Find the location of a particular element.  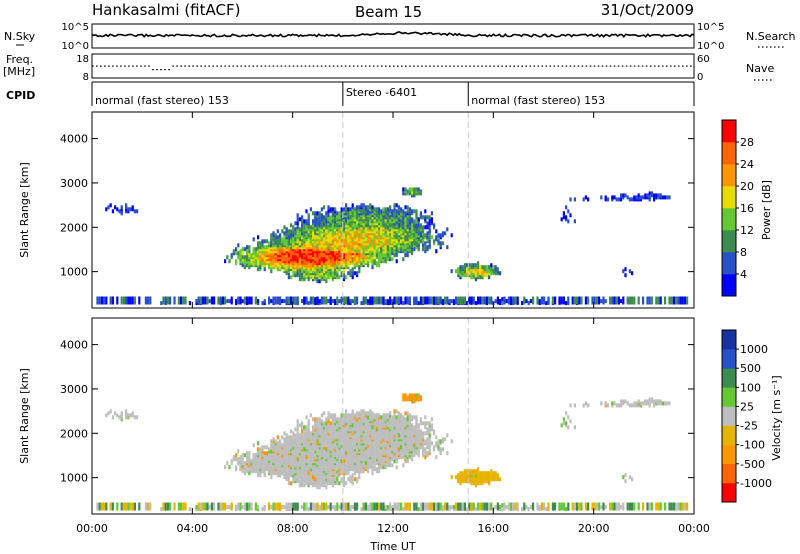

nave-tick-bottom: 0 is located at coordinates (700, 77).